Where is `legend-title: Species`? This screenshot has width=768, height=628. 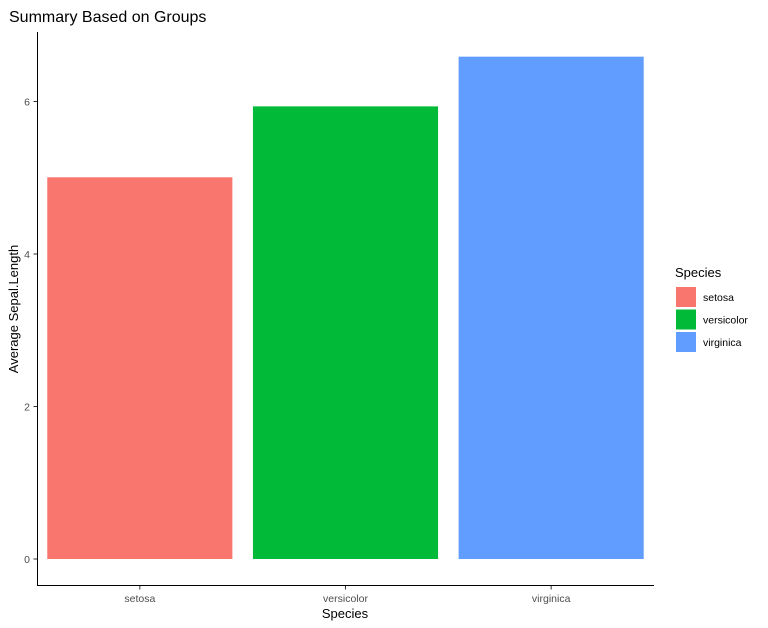
legend-title: Species is located at coordinates (698, 272).